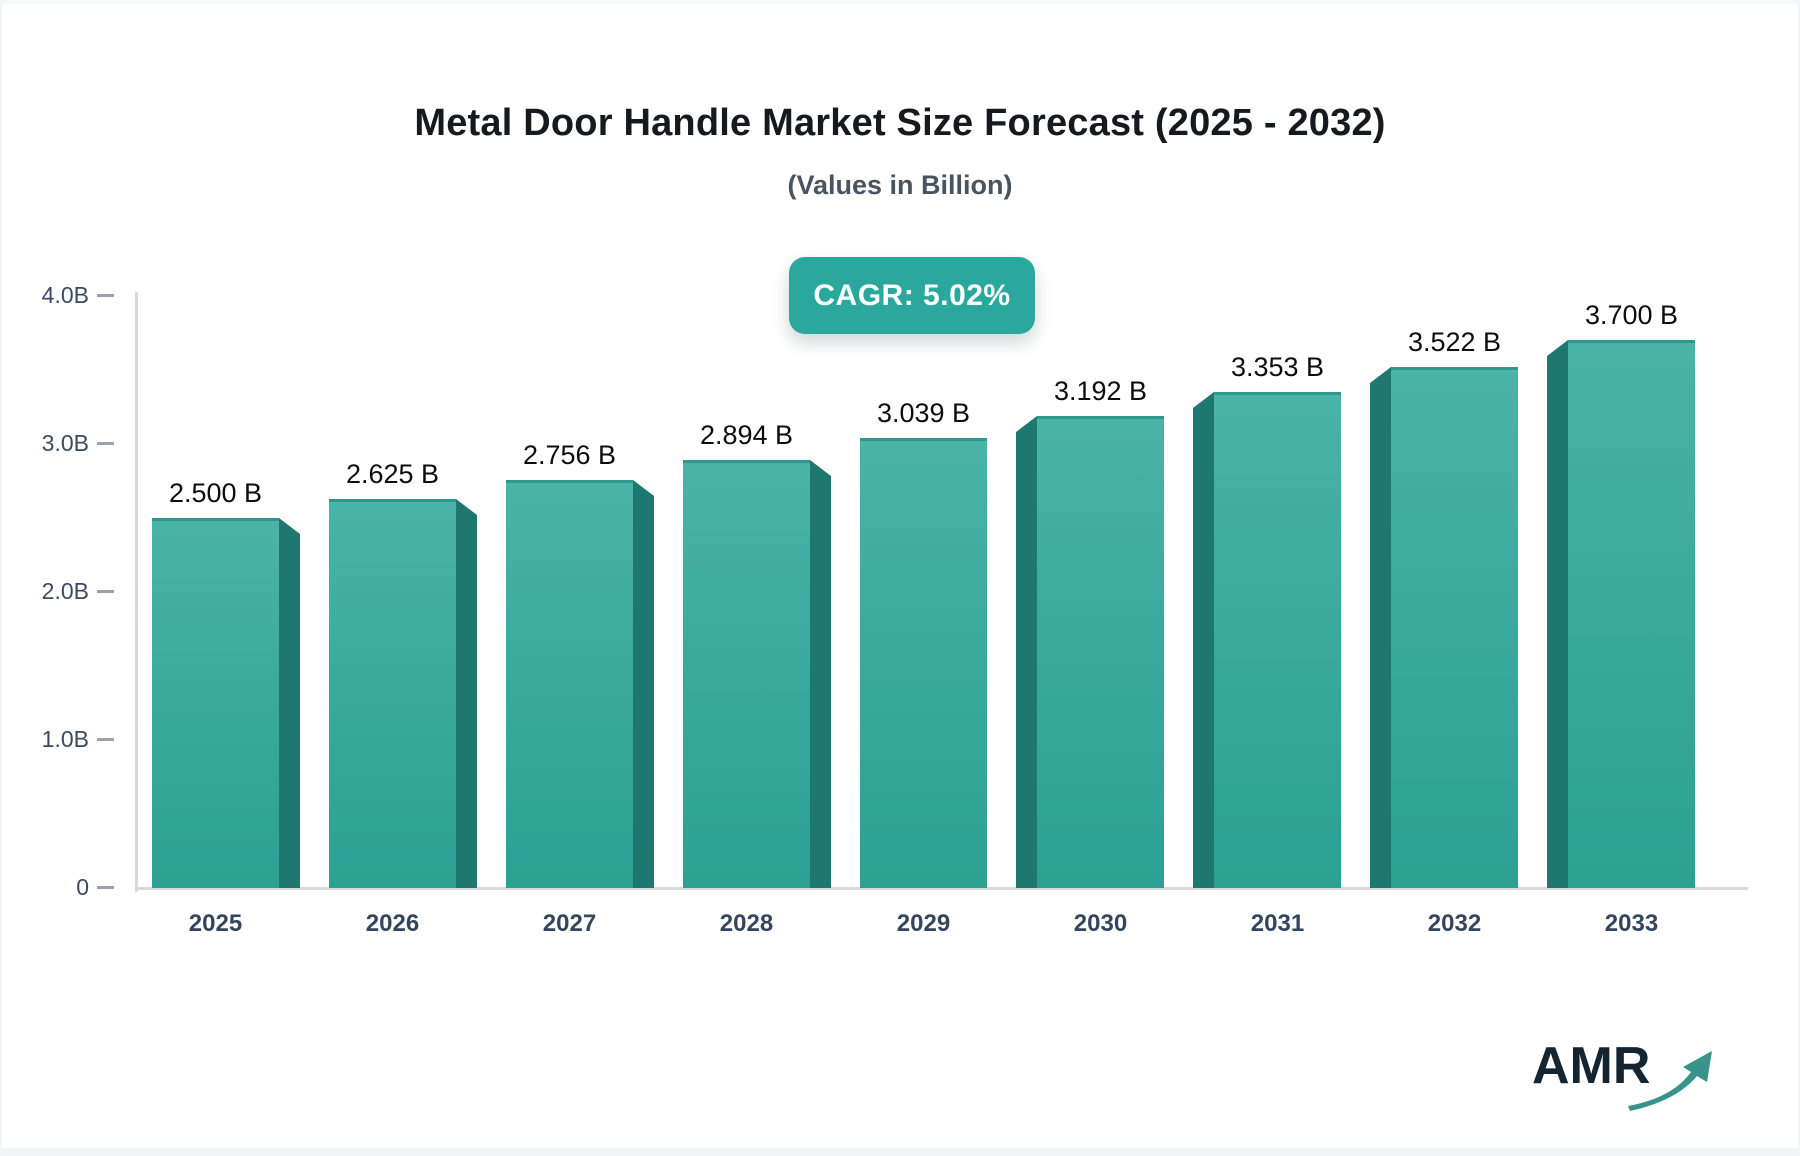 Image resolution: width=1800 pixels, height=1156 pixels. I want to click on bar-2032: 3.522 B, so click(1444, 607).